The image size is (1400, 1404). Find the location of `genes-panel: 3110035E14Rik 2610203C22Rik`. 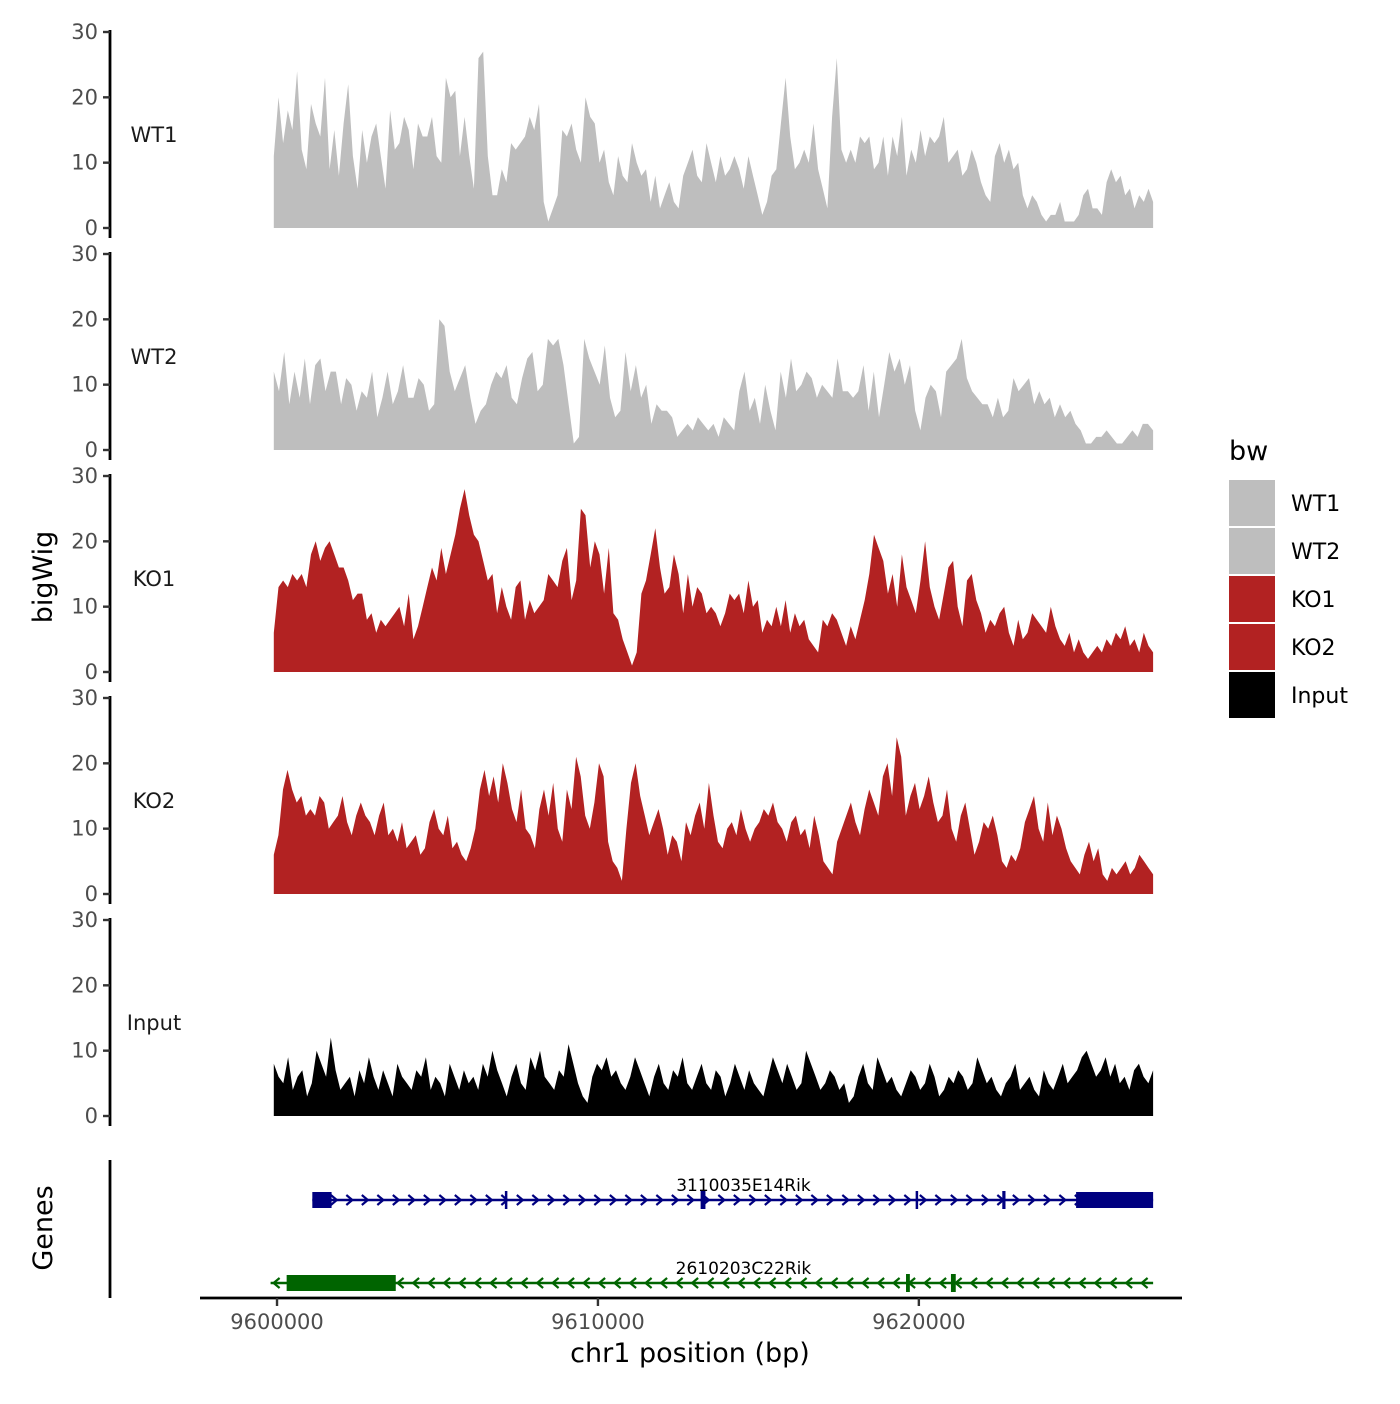

genes-panel: 3110035E14Rik 2610203C22Rik is located at coordinates (631, 1229).